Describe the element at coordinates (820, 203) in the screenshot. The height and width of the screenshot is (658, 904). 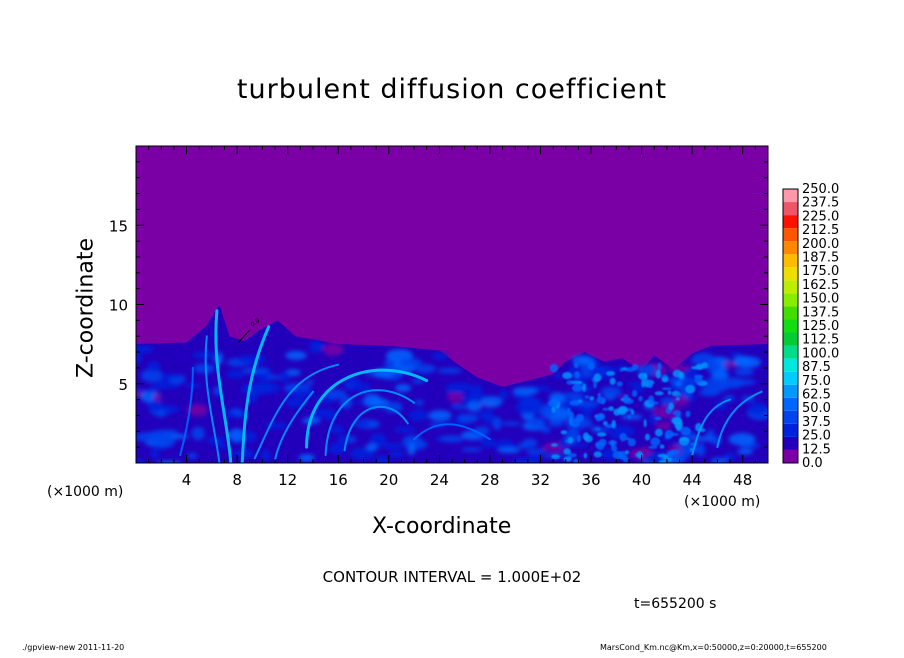
I see `colorbar-label: 237.5` at that location.